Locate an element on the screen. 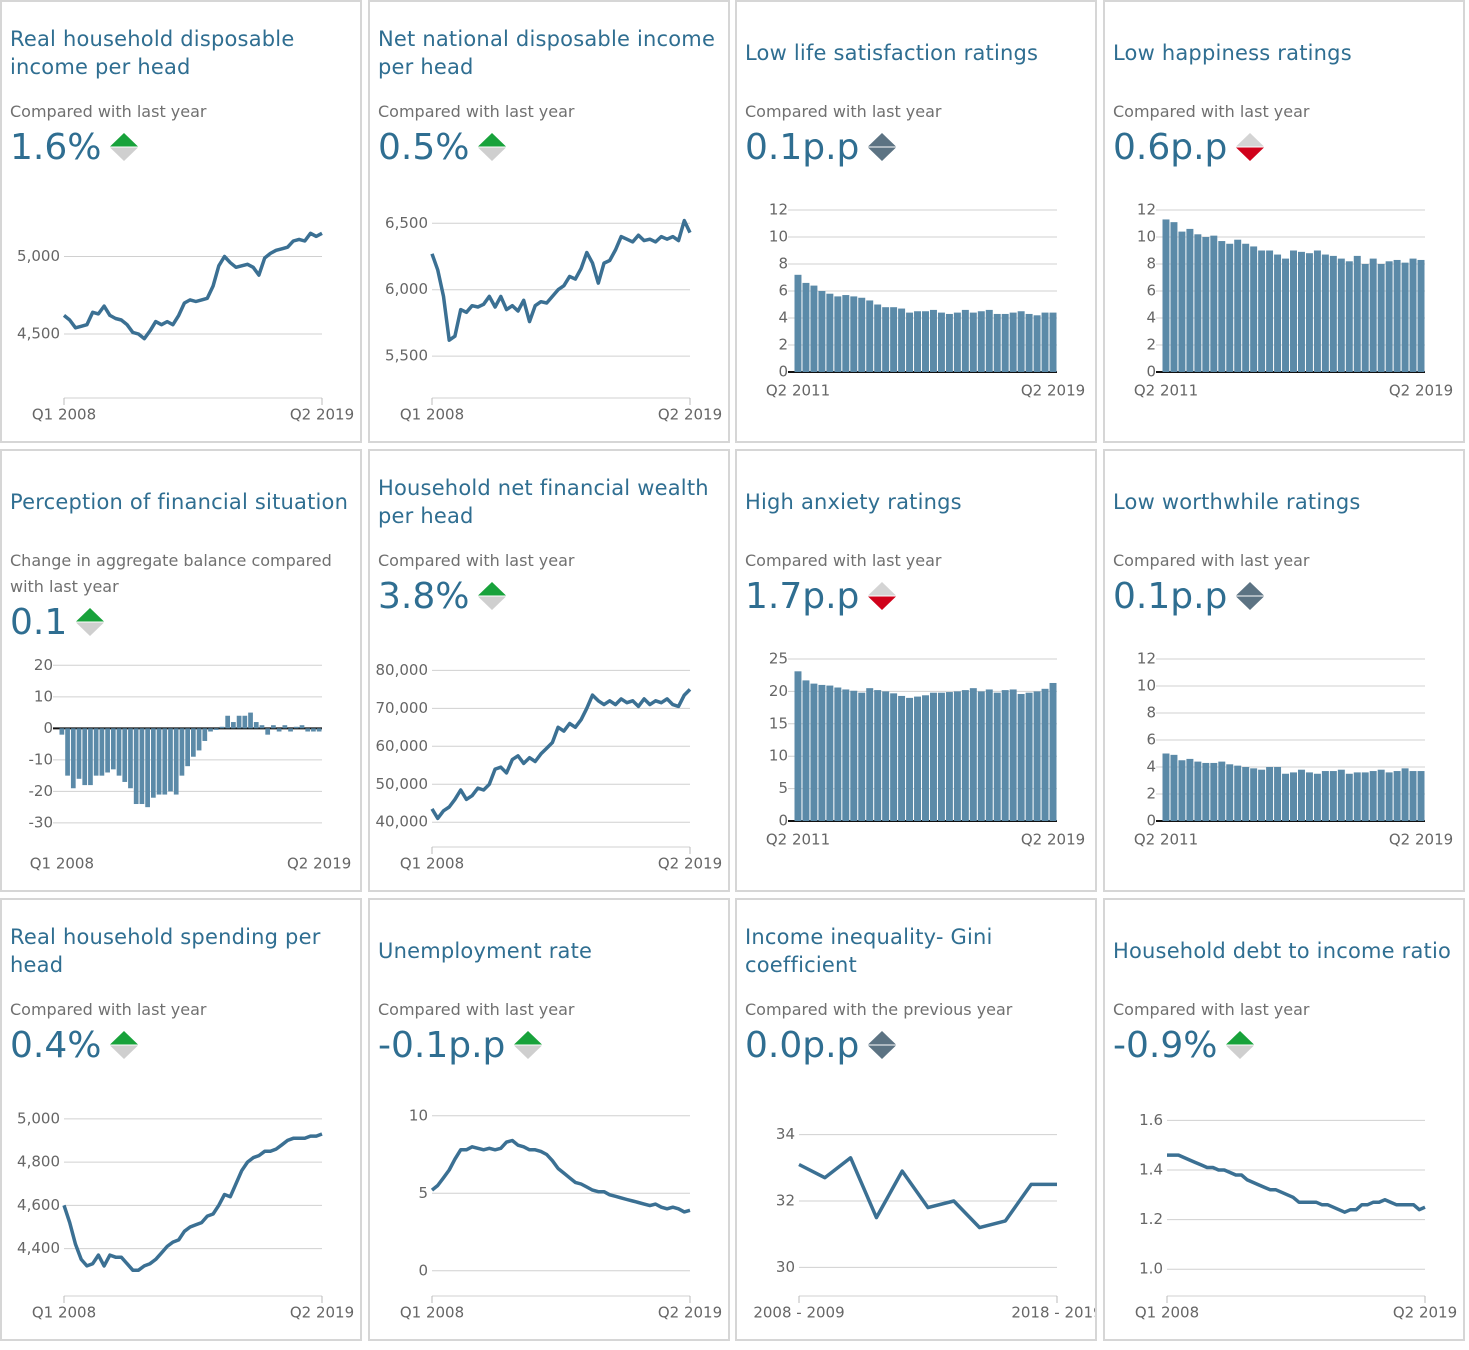 This screenshot has height=1350, width=1469. card-header: Compared with last year 0.4% is located at coordinates (182, 1032).